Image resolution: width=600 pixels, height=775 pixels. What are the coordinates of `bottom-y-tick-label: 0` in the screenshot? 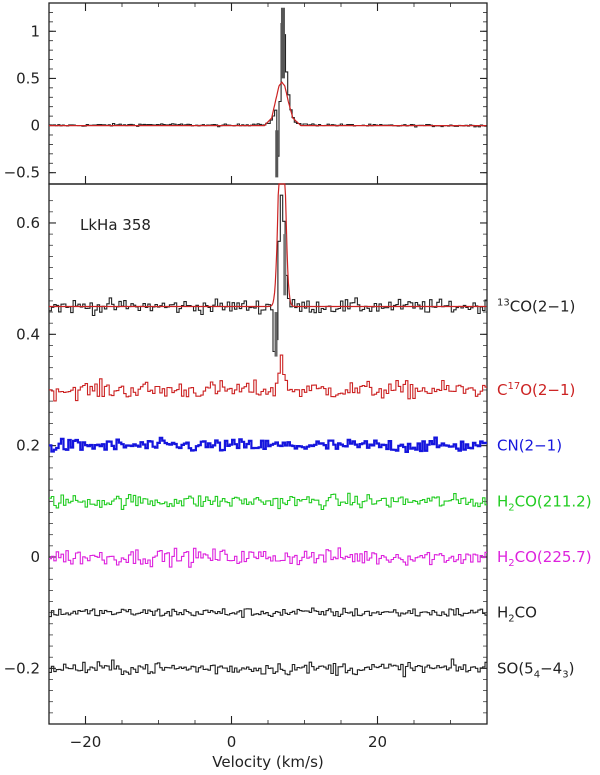 It's located at (35, 557).